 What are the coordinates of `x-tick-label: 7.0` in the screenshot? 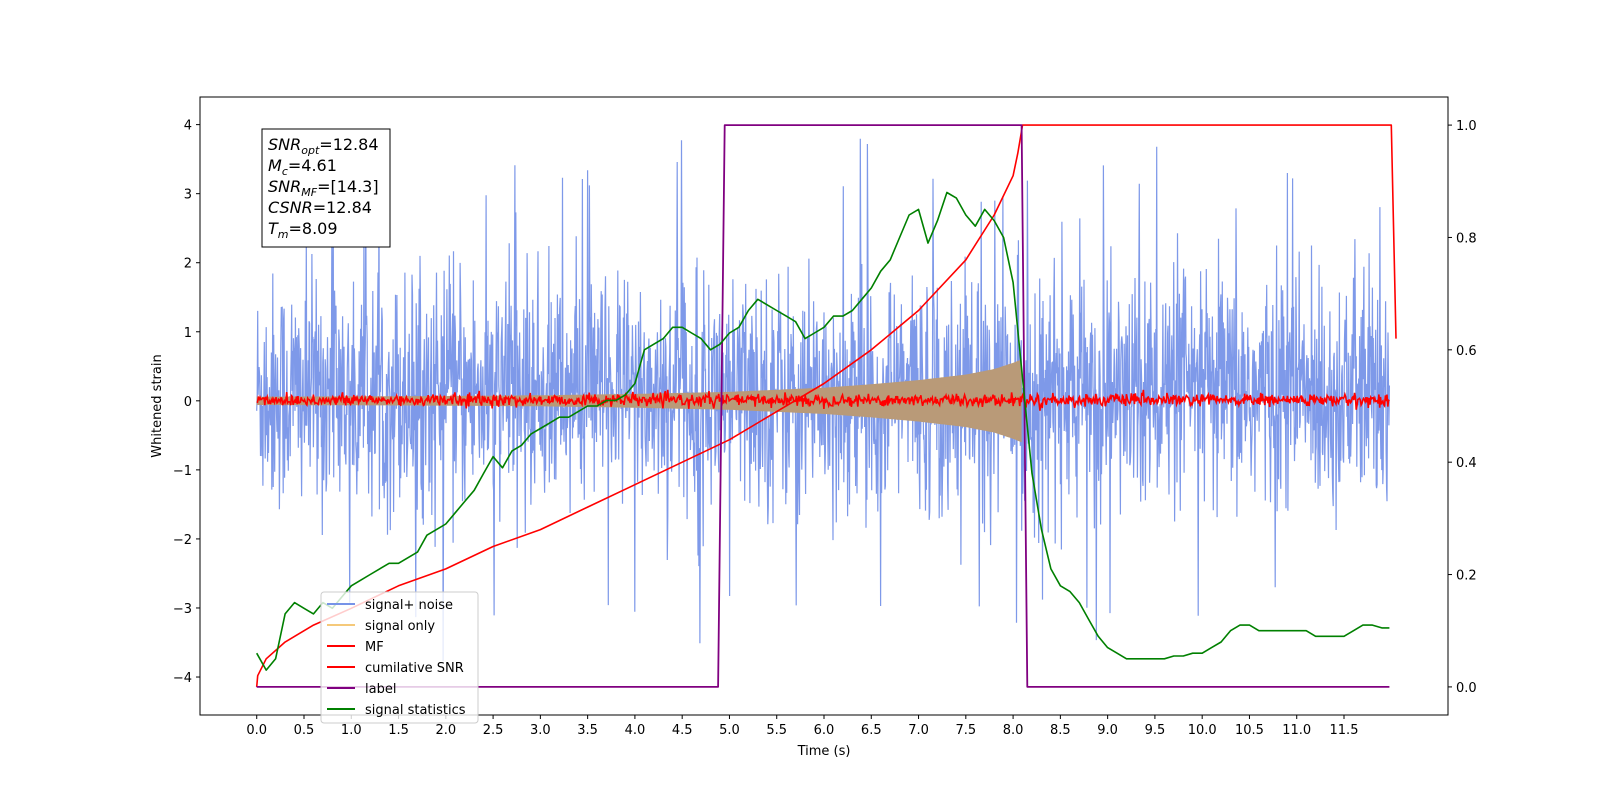 It's located at (918, 730).